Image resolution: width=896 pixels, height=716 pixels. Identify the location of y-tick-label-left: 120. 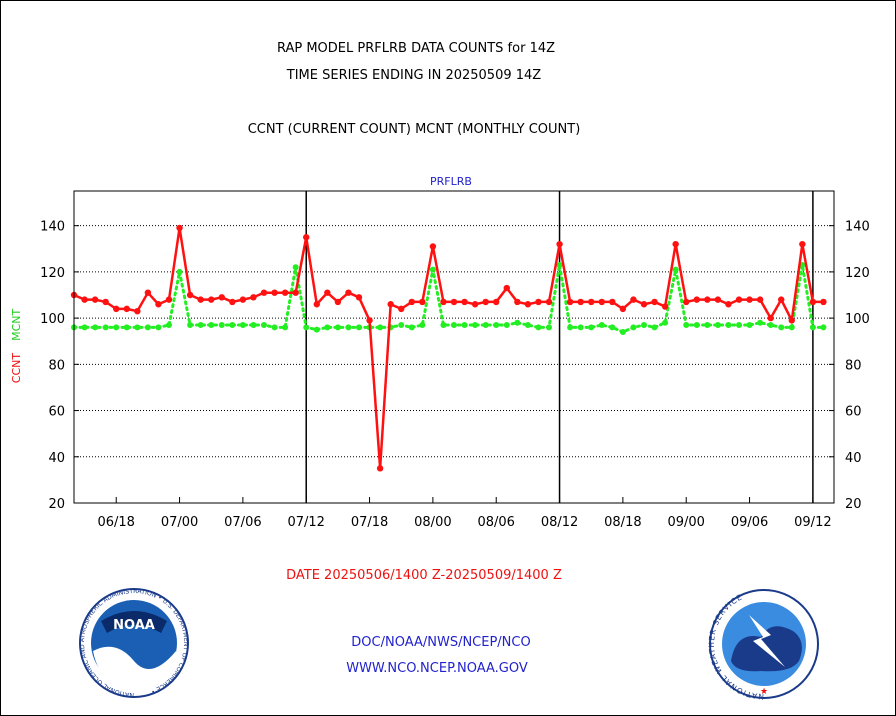
(52, 273).